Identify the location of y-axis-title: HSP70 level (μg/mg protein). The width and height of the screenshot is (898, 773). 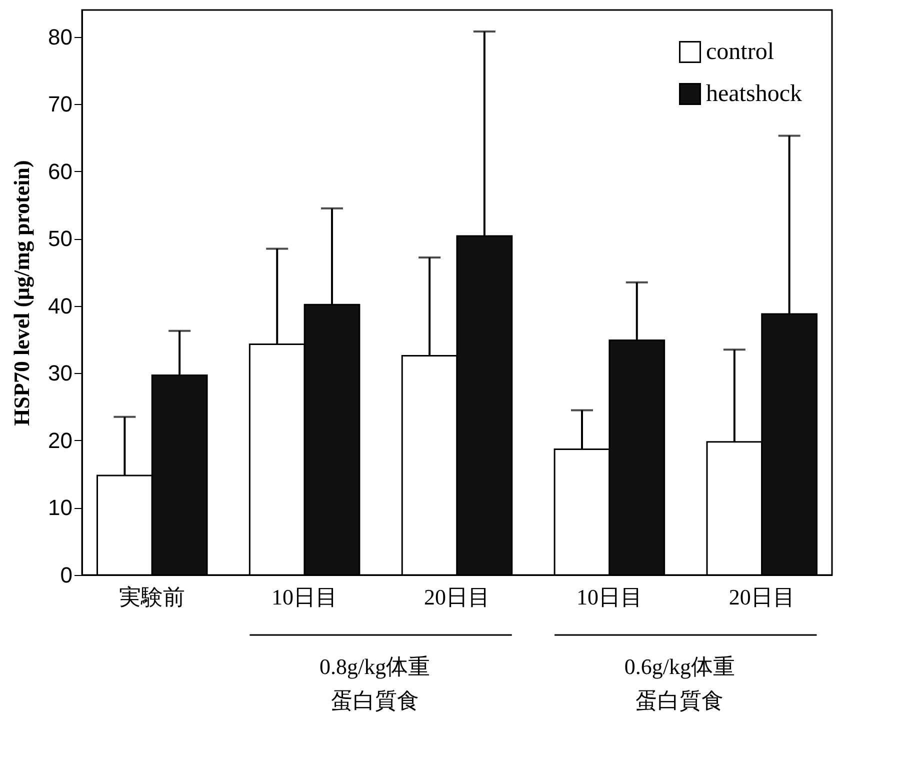
(21, 293).